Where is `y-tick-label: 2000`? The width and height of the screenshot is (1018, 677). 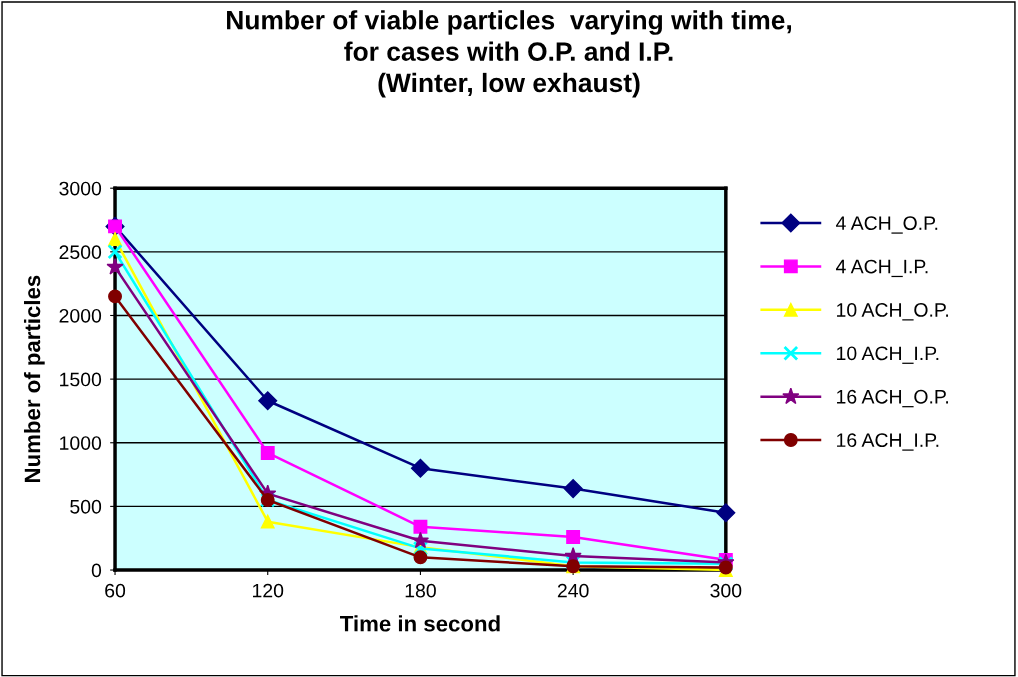 y-tick-label: 2000 is located at coordinates (80, 315).